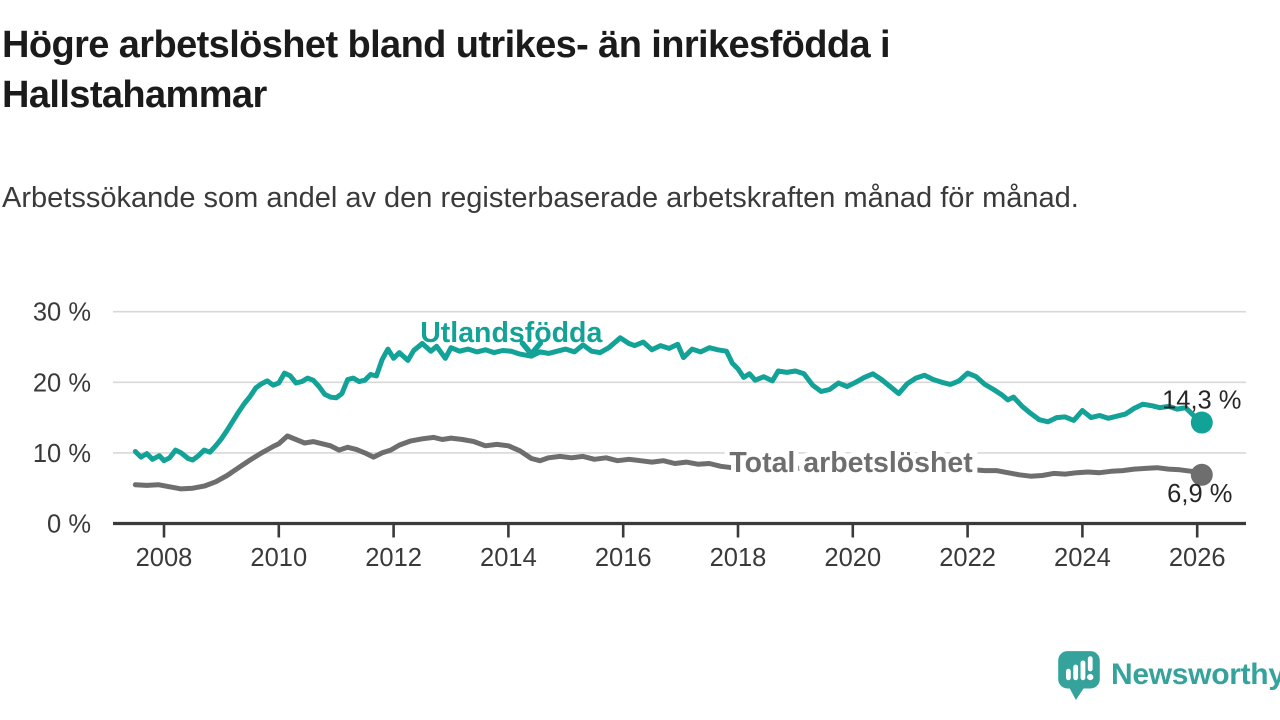 The width and height of the screenshot is (1280, 720). Describe the element at coordinates (623, 558) in the screenshot. I see `x-axis-tick-label: 2016` at that location.